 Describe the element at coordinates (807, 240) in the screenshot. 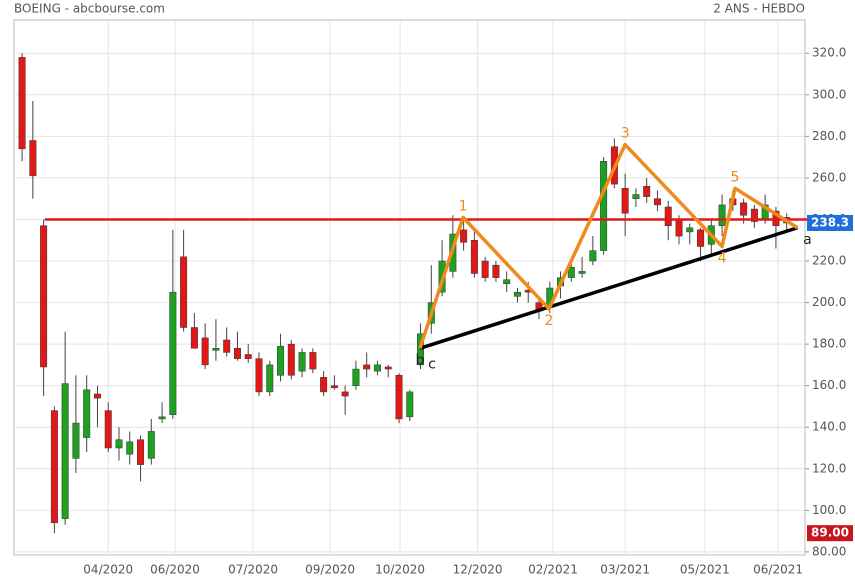

I see `wave-label: a` at that location.